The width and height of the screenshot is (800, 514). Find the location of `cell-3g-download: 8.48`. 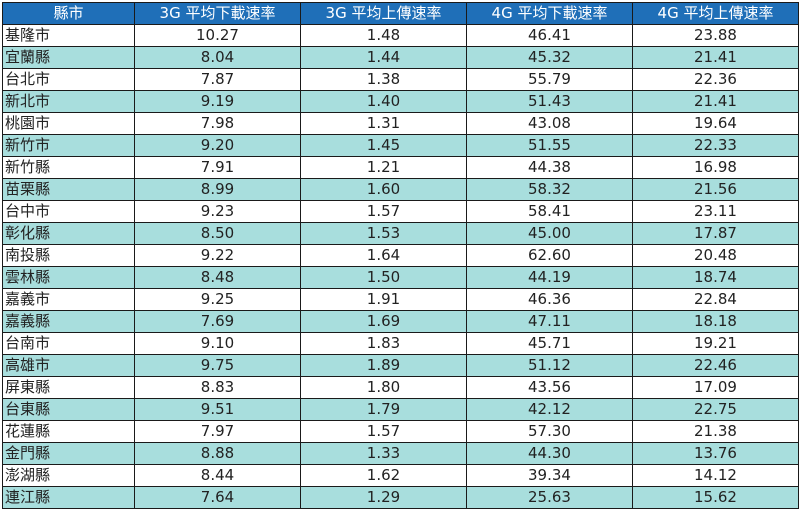

cell-3g-download: 8.48 is located at coordinates (217, 277).